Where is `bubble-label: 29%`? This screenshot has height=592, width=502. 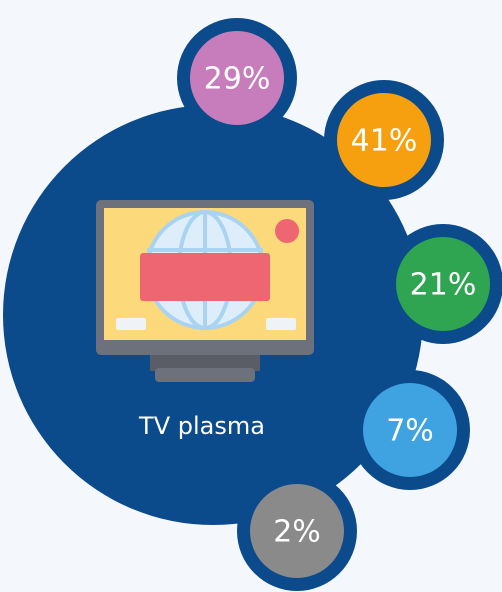 bubble-label: 29% is located at coordinates (237, 79).